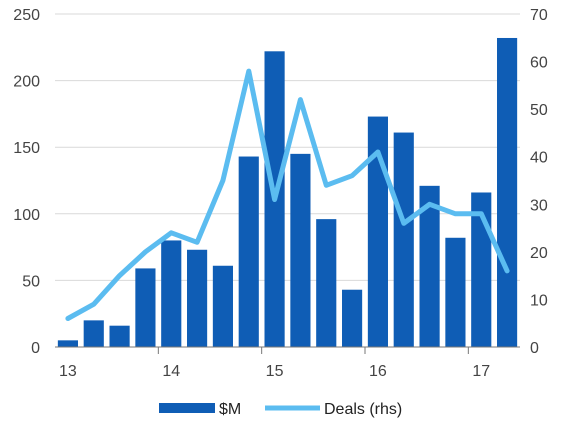 The image size is (570, 425). What do you see at coordinates (275, 371) in the screenshot?
I see `x-tick-label: 15` at bounding box center [275, 371].